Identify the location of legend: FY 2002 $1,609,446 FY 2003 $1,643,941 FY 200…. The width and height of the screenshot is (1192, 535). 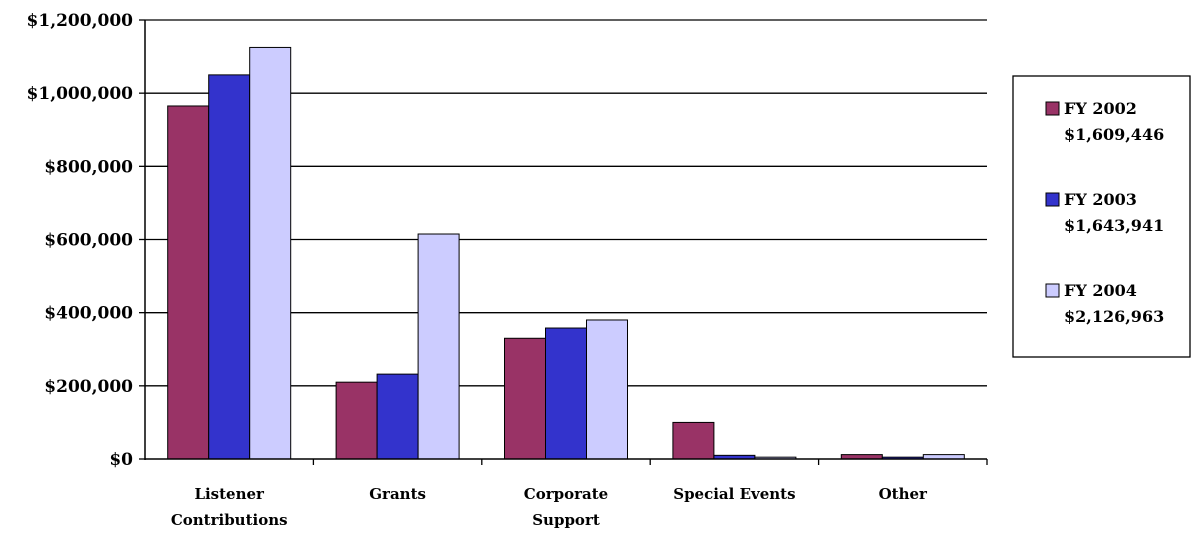
(1101, 216).